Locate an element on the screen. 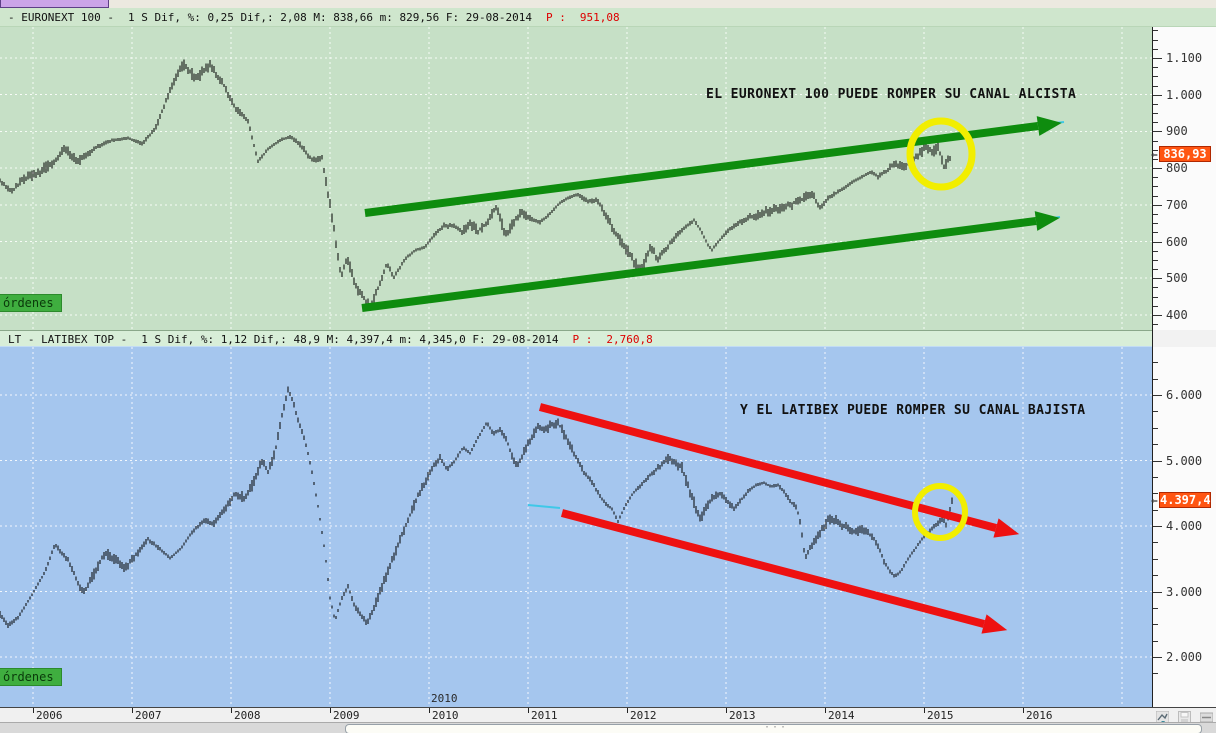 The width and height of the screenshot is (1216, 733). latibex-last-price-value: 4.397,4 is located at coordinates (1185, 500).